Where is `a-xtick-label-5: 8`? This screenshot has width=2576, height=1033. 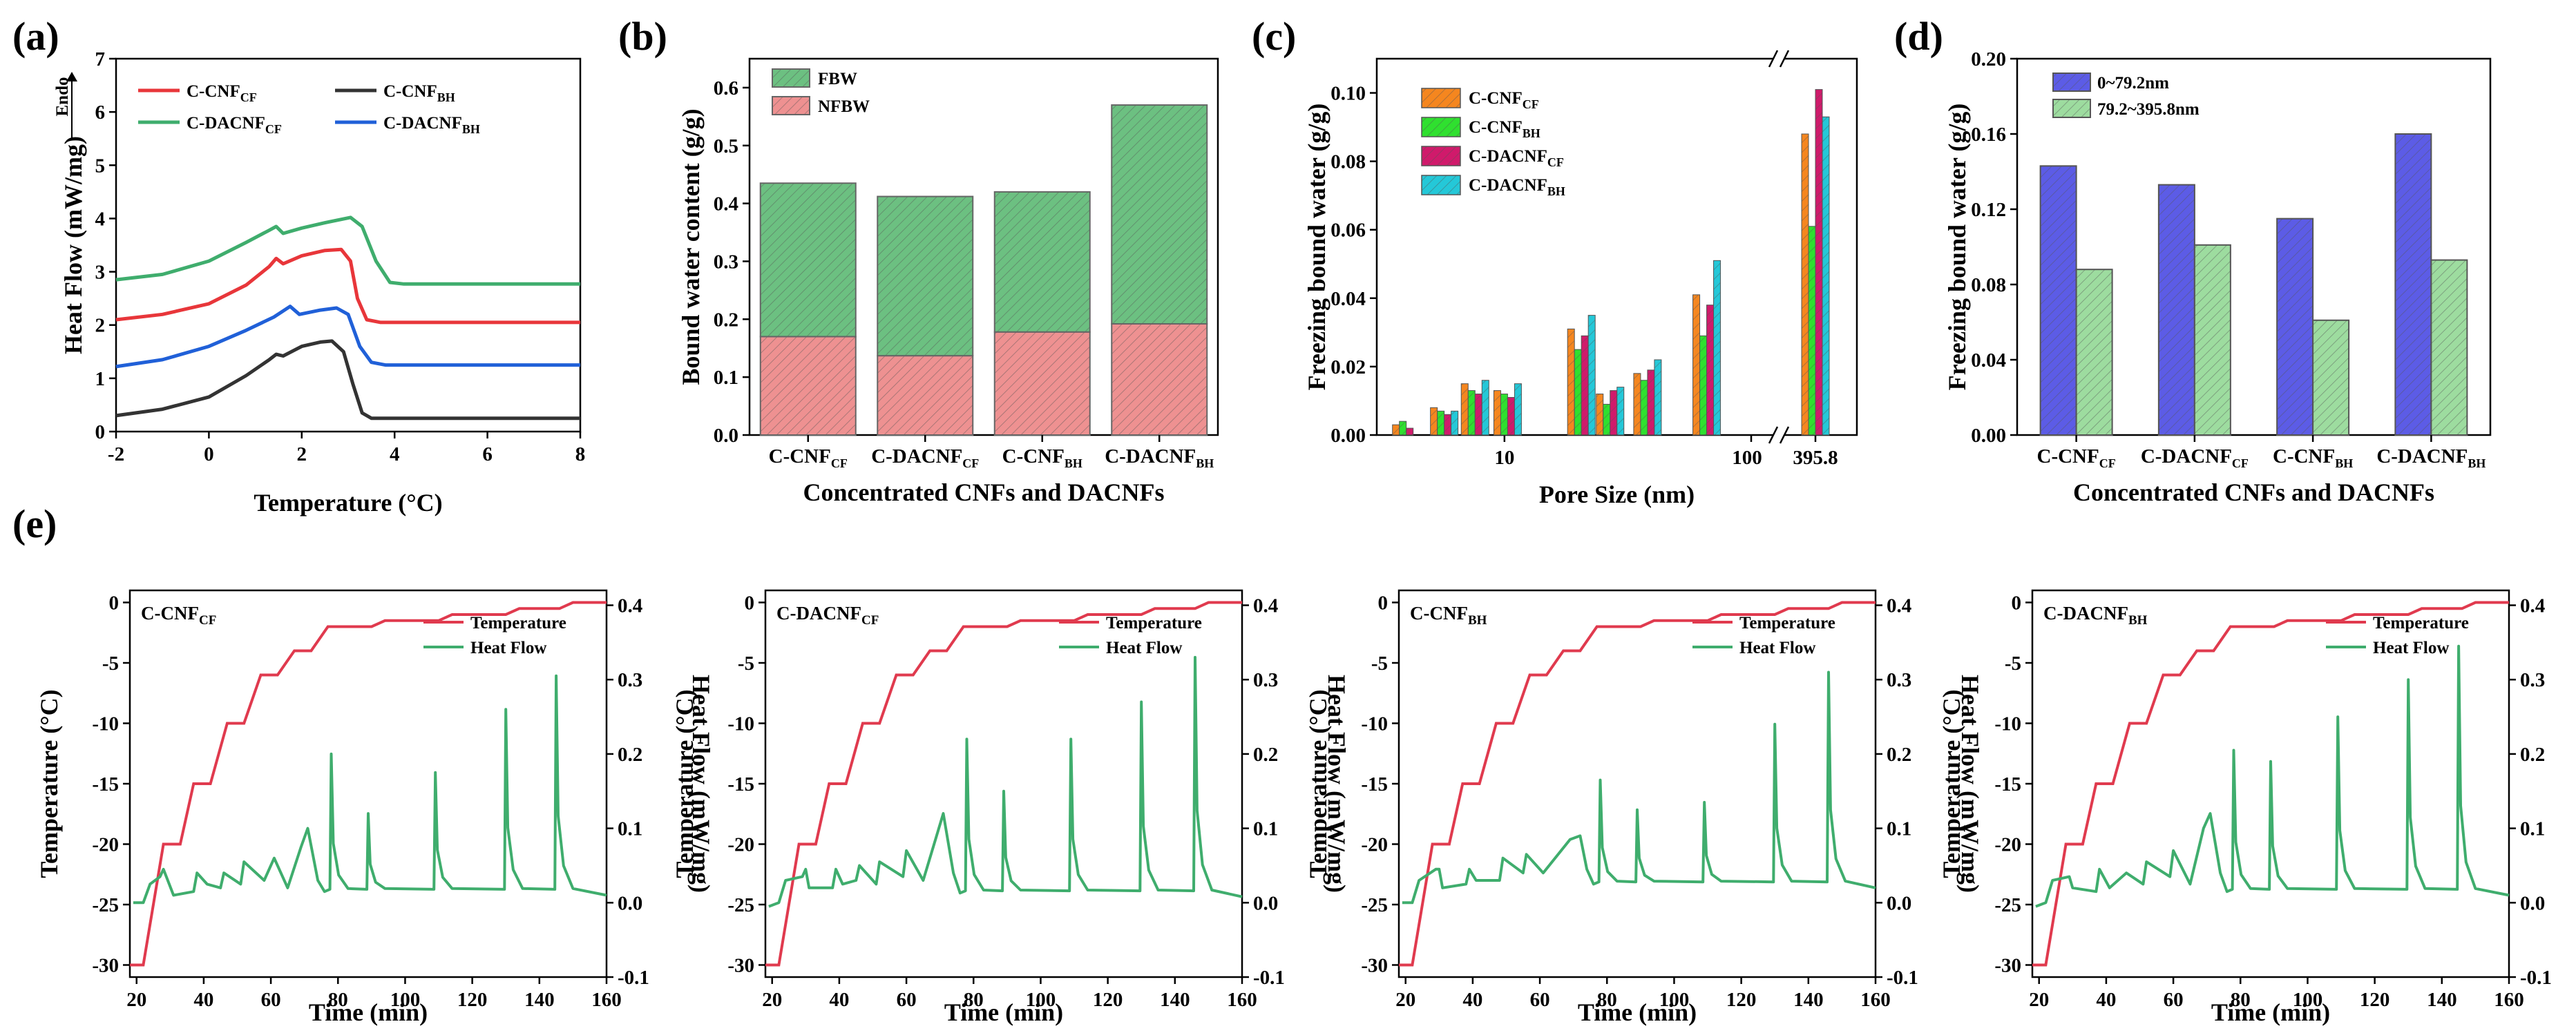
a-xtick-label-5: 8 is located at coordinates (580, 454).